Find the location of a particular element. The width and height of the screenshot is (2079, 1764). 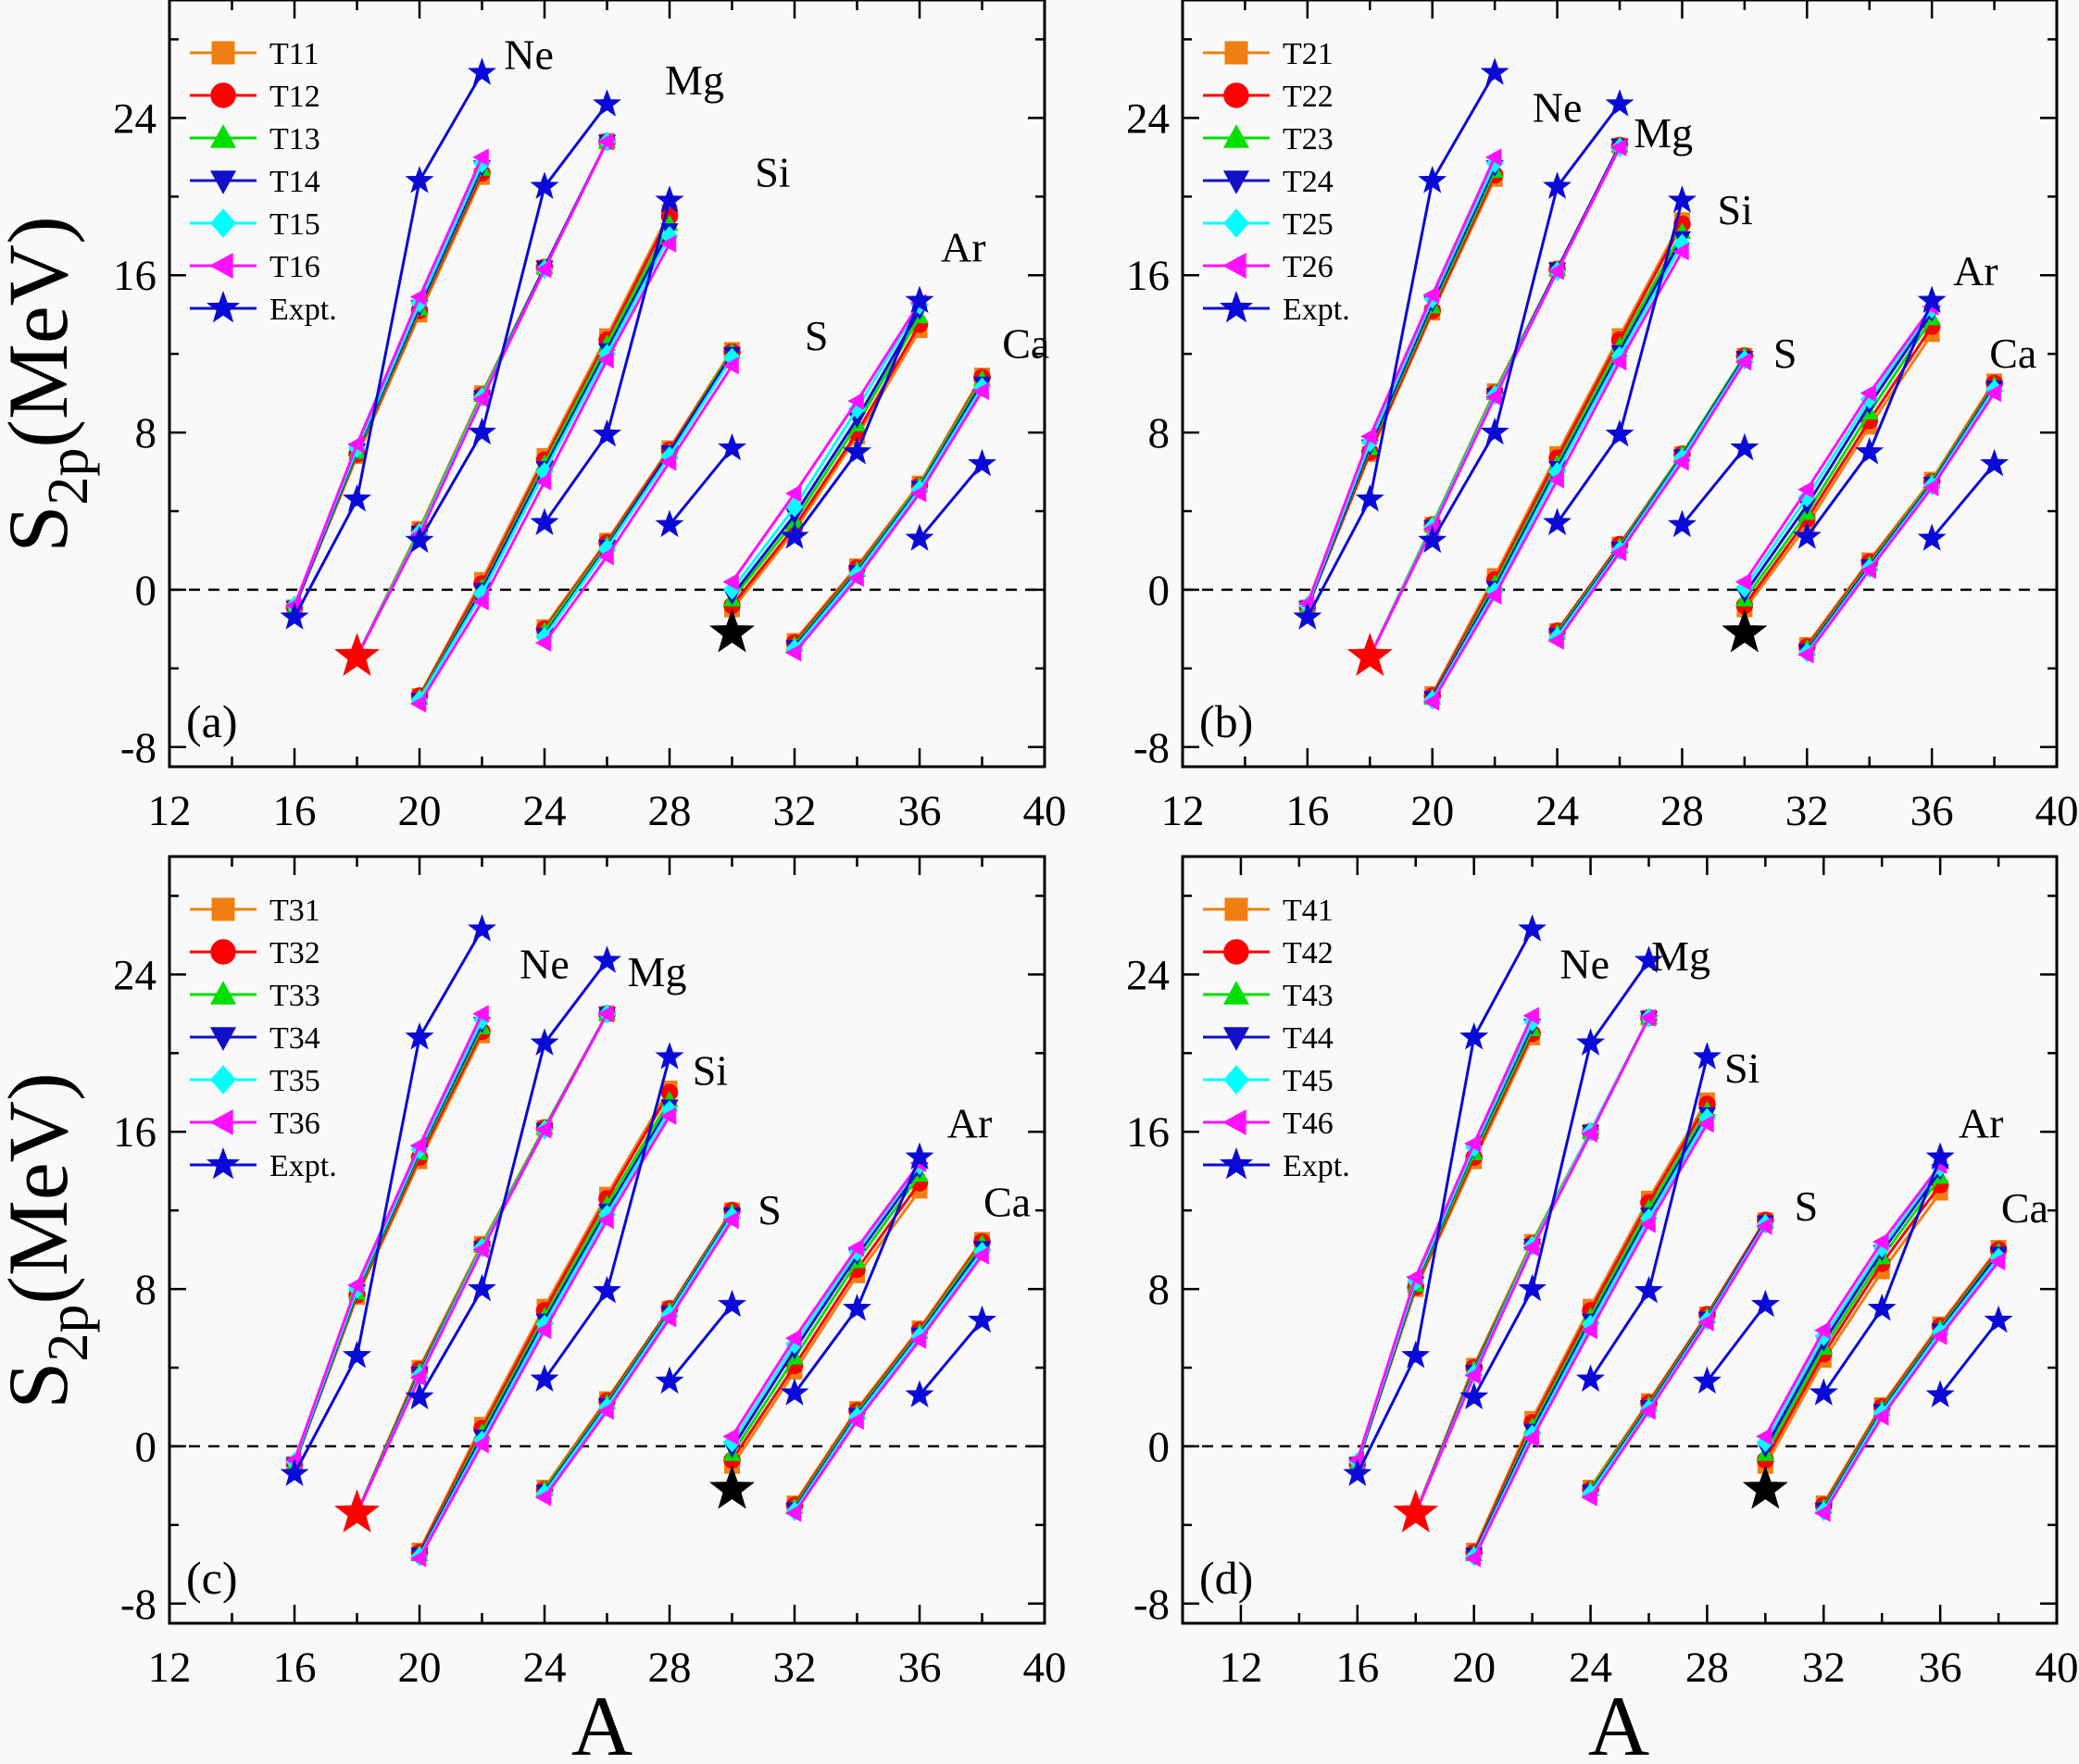

legend-label: T35 is located at coordinates (294, 1081).